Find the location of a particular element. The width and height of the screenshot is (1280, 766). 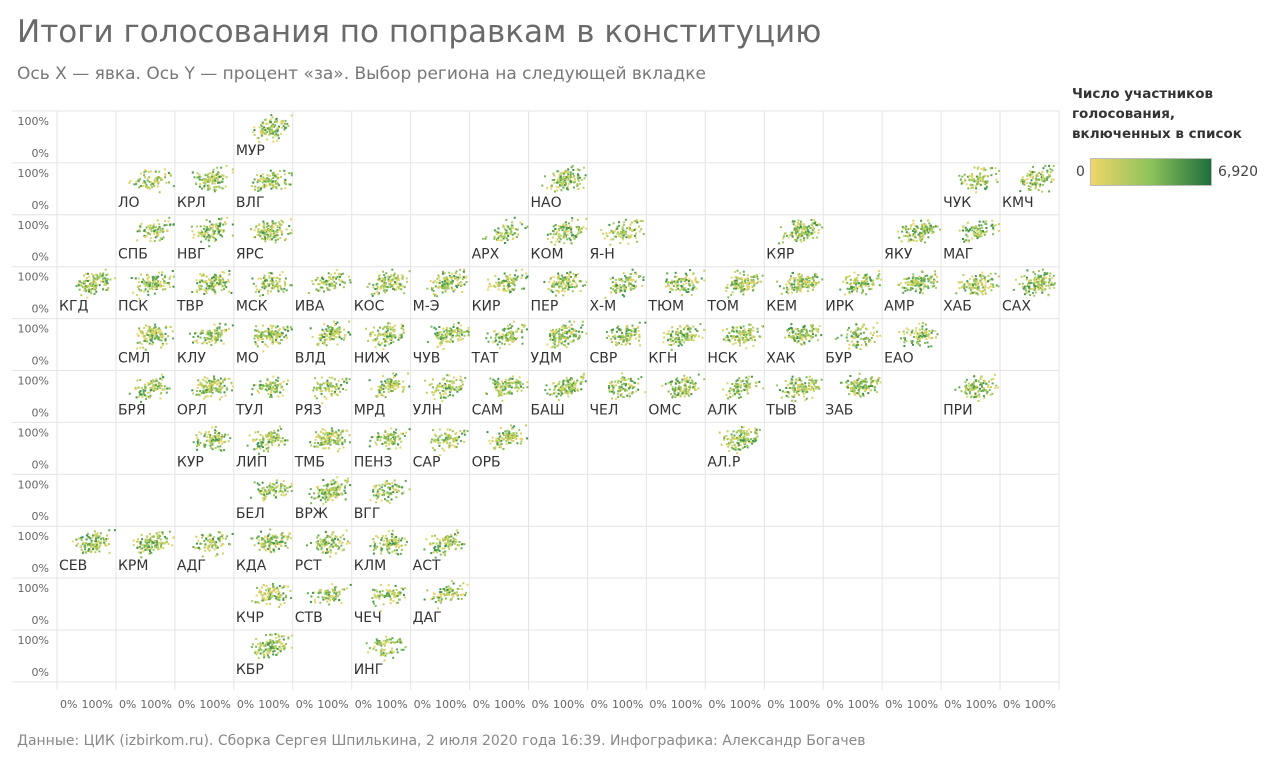

region-tile: САХ is located at coordinates (1029, 291).